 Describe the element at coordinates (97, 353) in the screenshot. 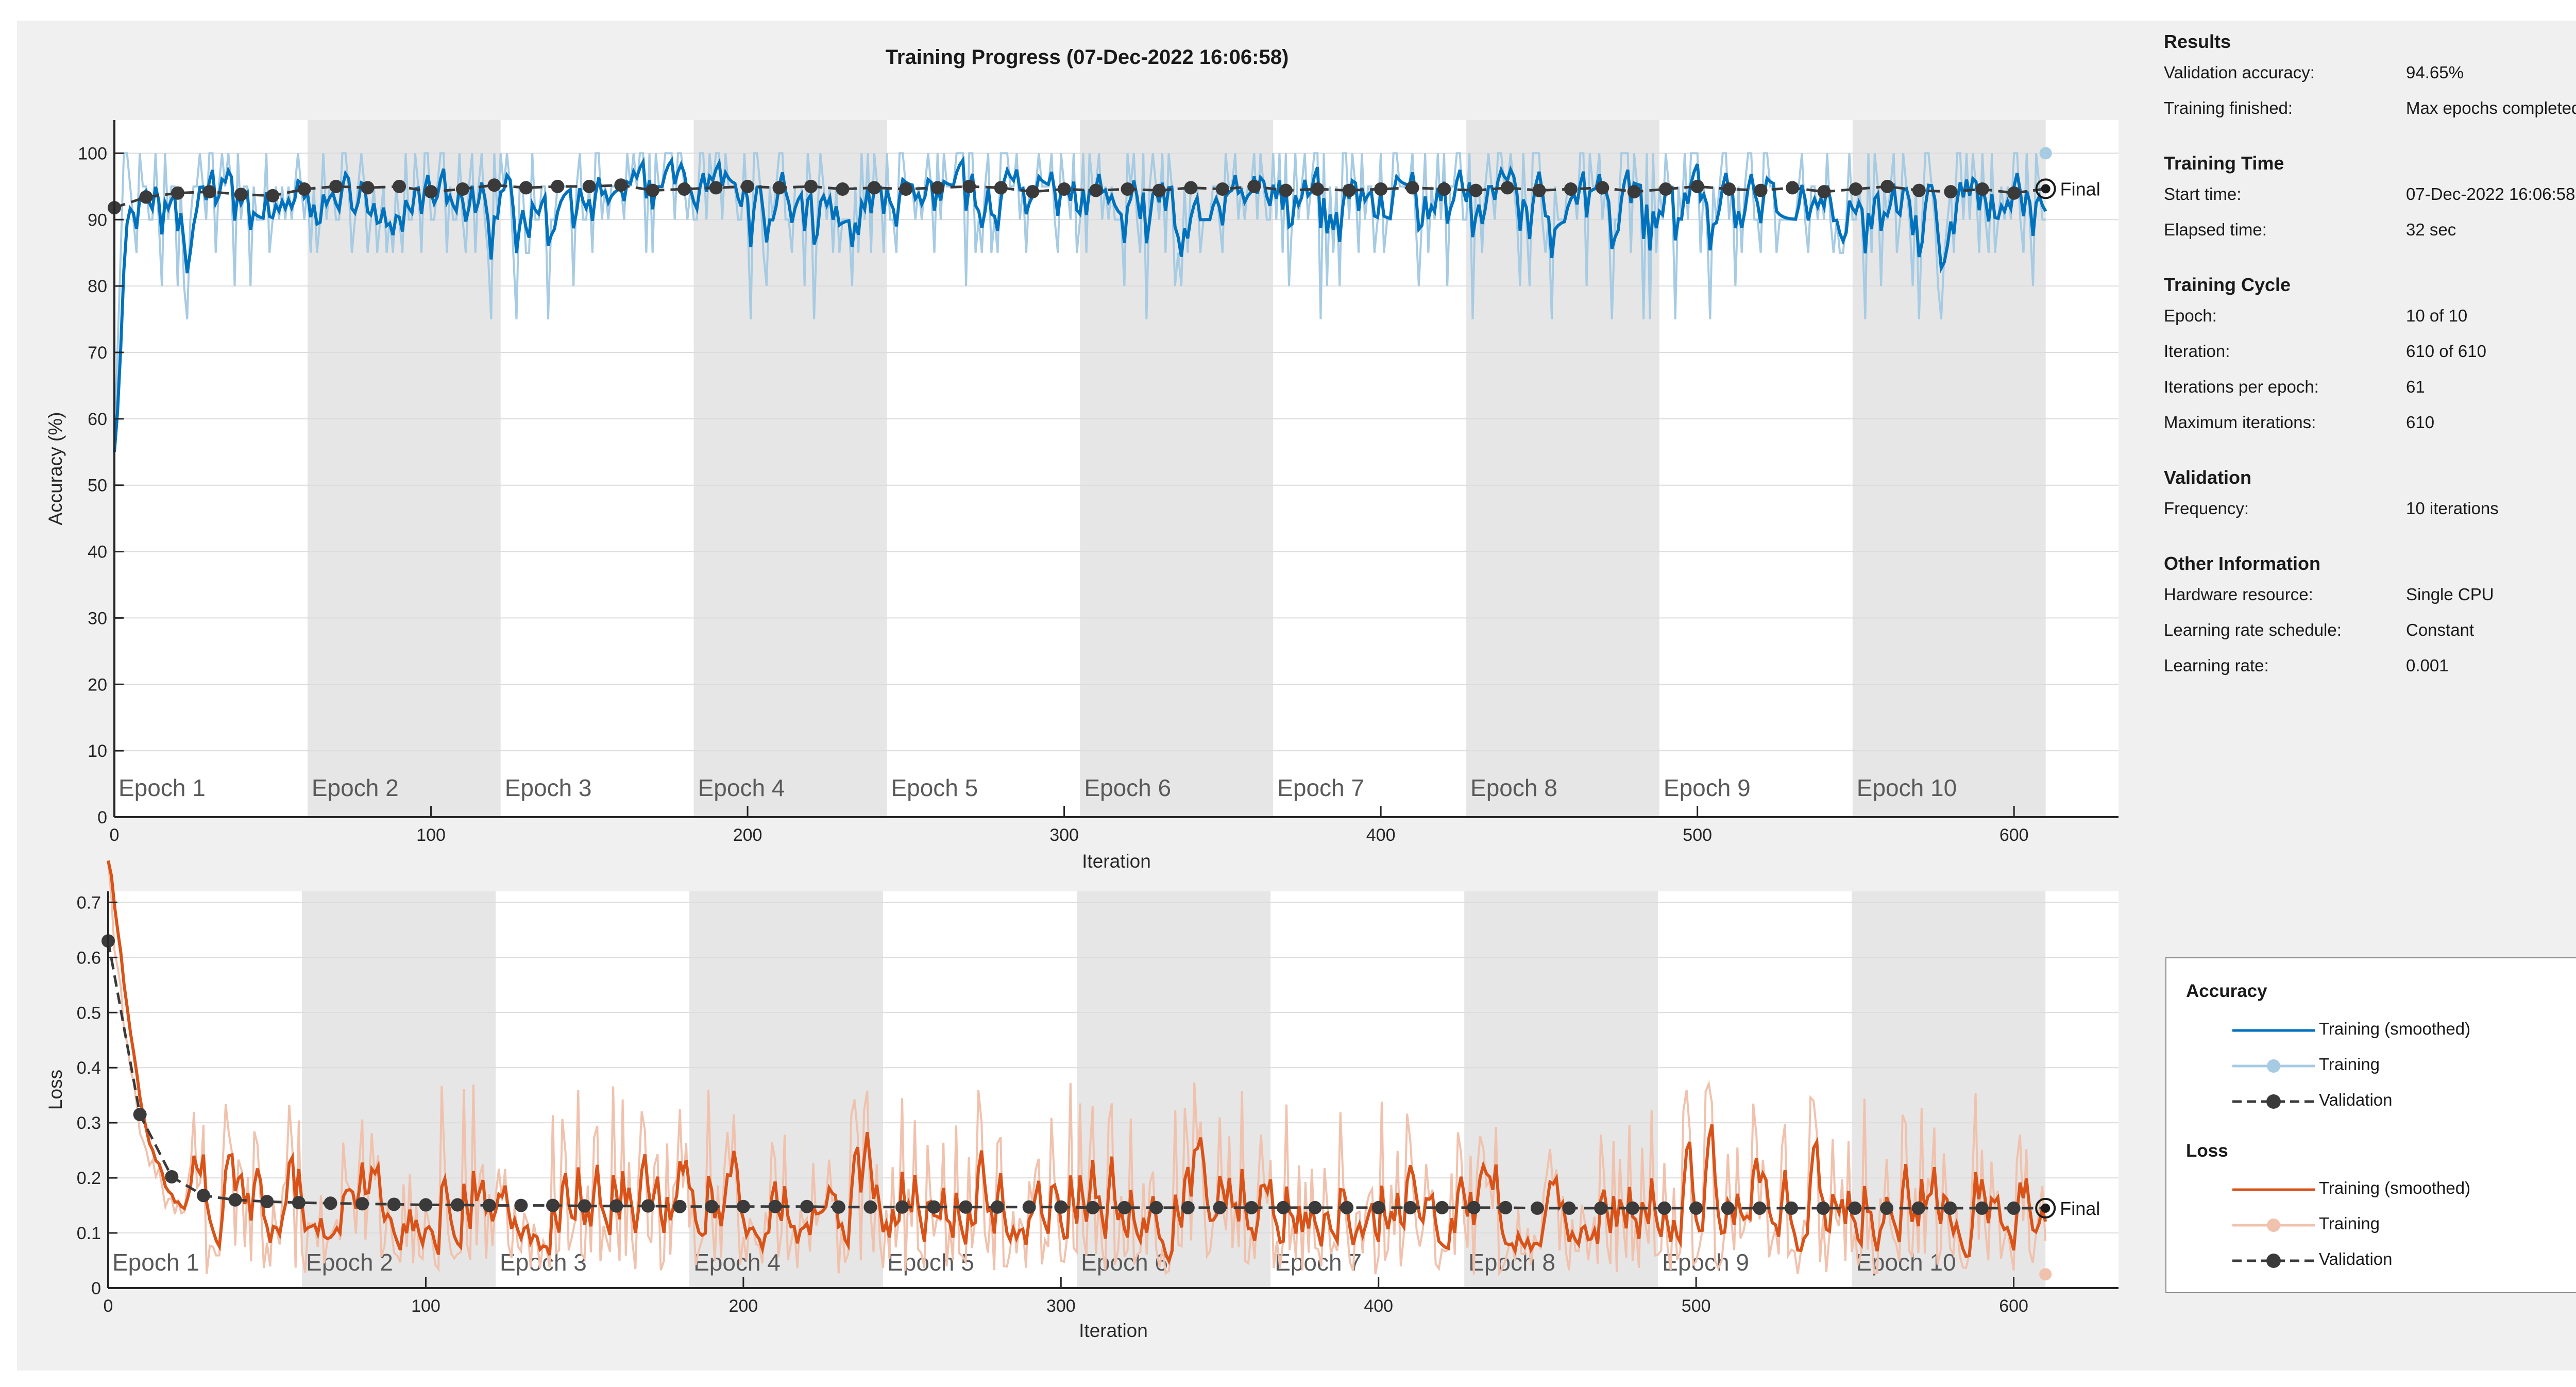

I see `y-tick-label: 70` at that location.